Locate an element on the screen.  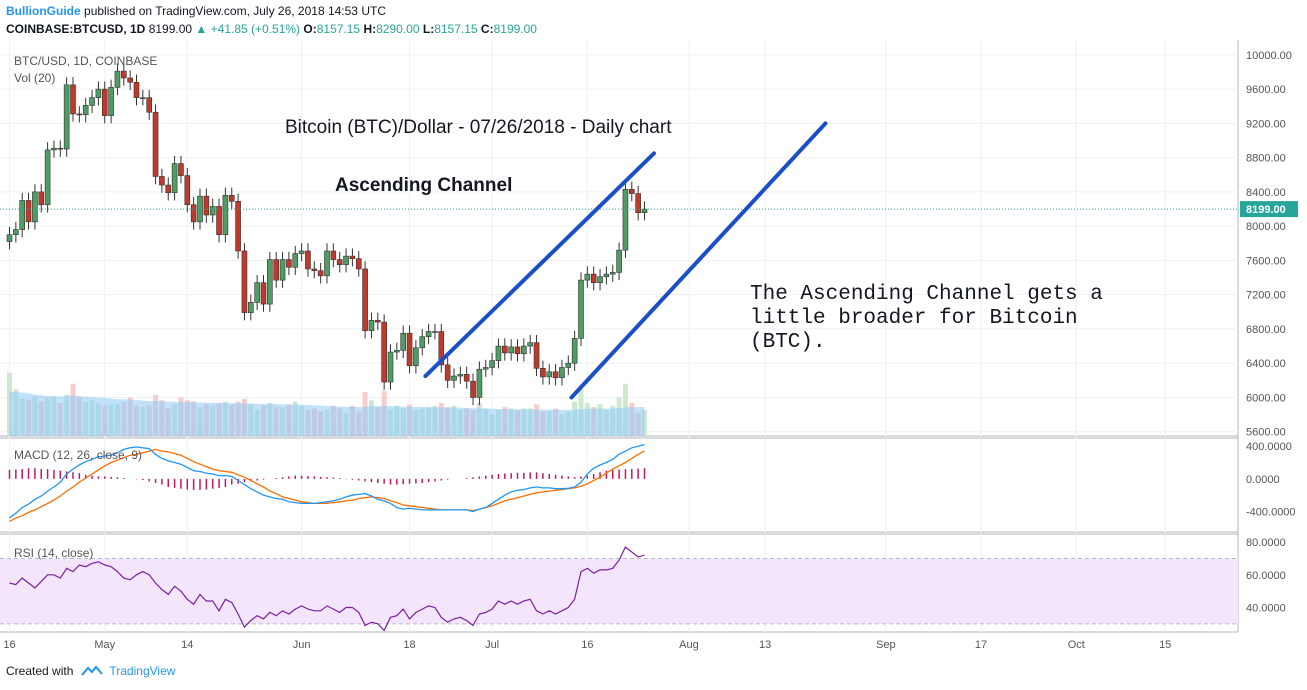
x-tick-label: 14 is located at coordinates (187, 645).